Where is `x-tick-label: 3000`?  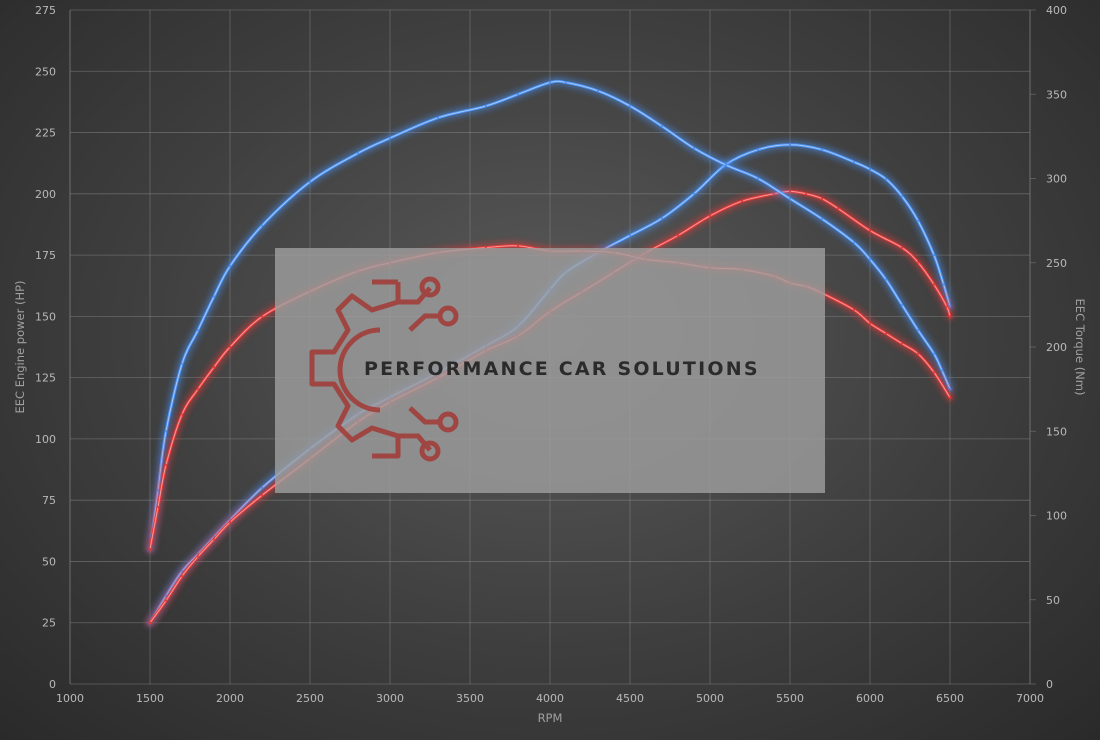 x-tick-label: 3000 is located at coordinates (390, 698).